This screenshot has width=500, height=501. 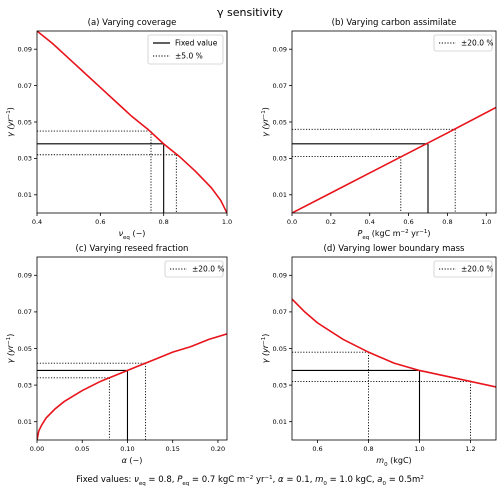 What do you see at coordinates (196, 43) in the screenshot?
I see `legend-label: Fixed value` at bounding box center [196, 43].